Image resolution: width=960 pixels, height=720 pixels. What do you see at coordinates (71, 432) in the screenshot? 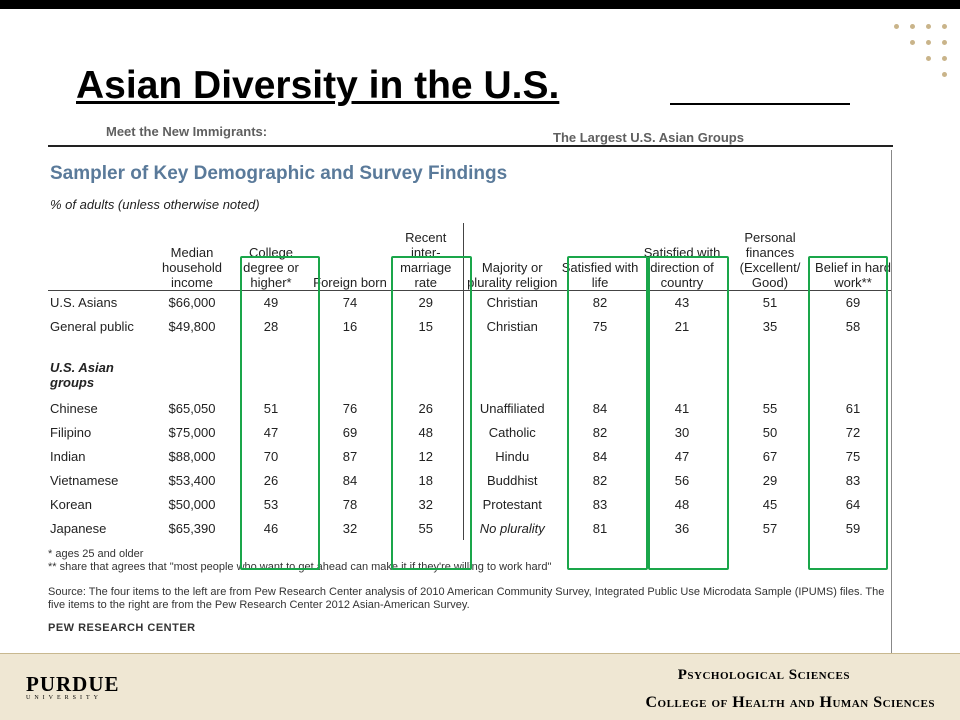
I see `row-label: Filipino` at bounding box center [71, 432].